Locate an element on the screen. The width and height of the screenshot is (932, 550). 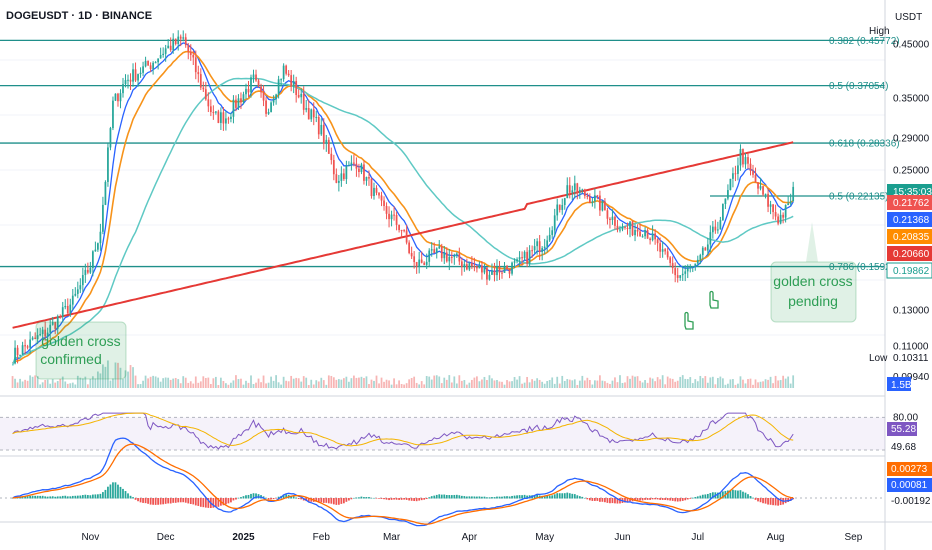
symbol-title: DOGEUSDT · 1D · BINANCE is located at coordinates (79, 16).